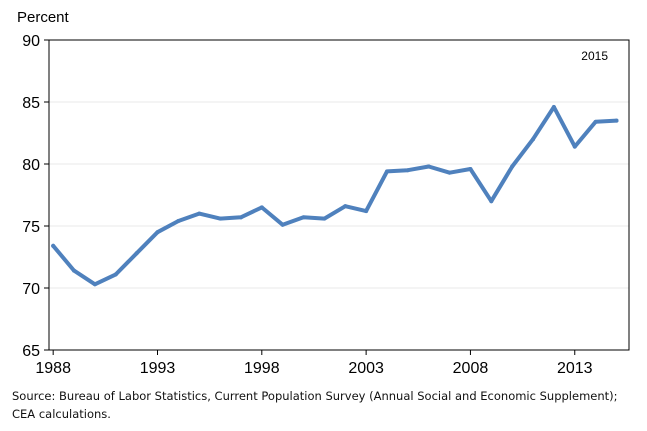 Image resolution: width=647 pixels, height=431 pixels. I want to click on x-tick-label: 1988, so click(53, 368).